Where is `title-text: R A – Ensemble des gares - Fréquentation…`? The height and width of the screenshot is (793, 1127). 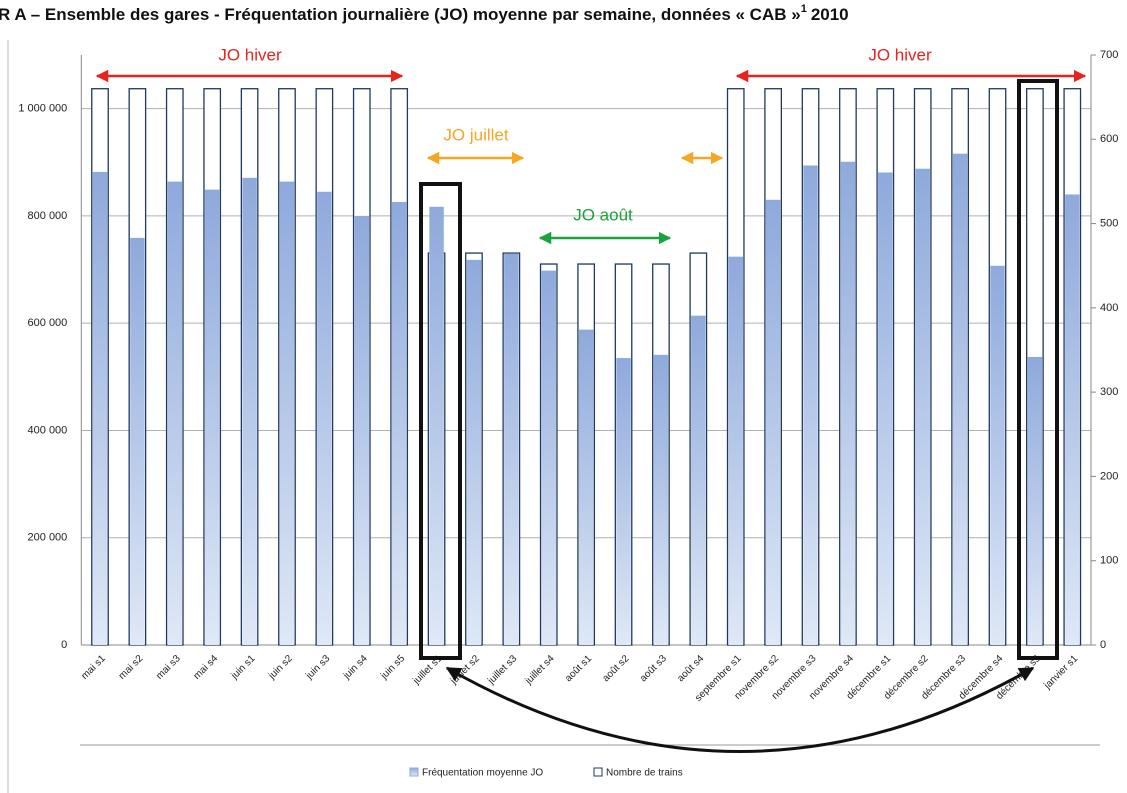 title-text: R A – Ensemble des gares - Fréquentation… is located at coordinates (400, 14).